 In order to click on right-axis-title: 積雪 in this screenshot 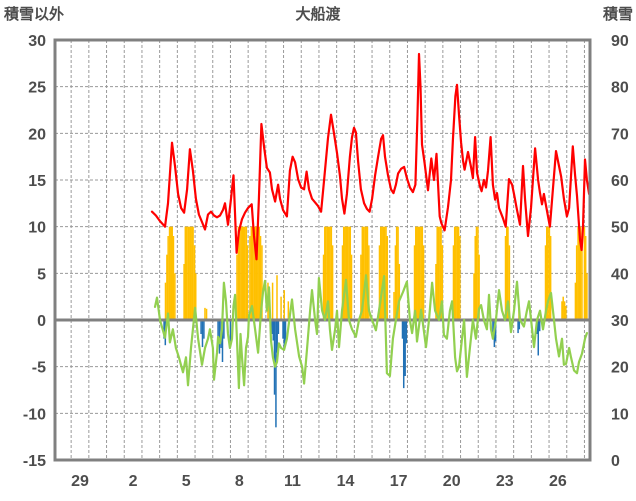, I will do `click(617, 14)`.